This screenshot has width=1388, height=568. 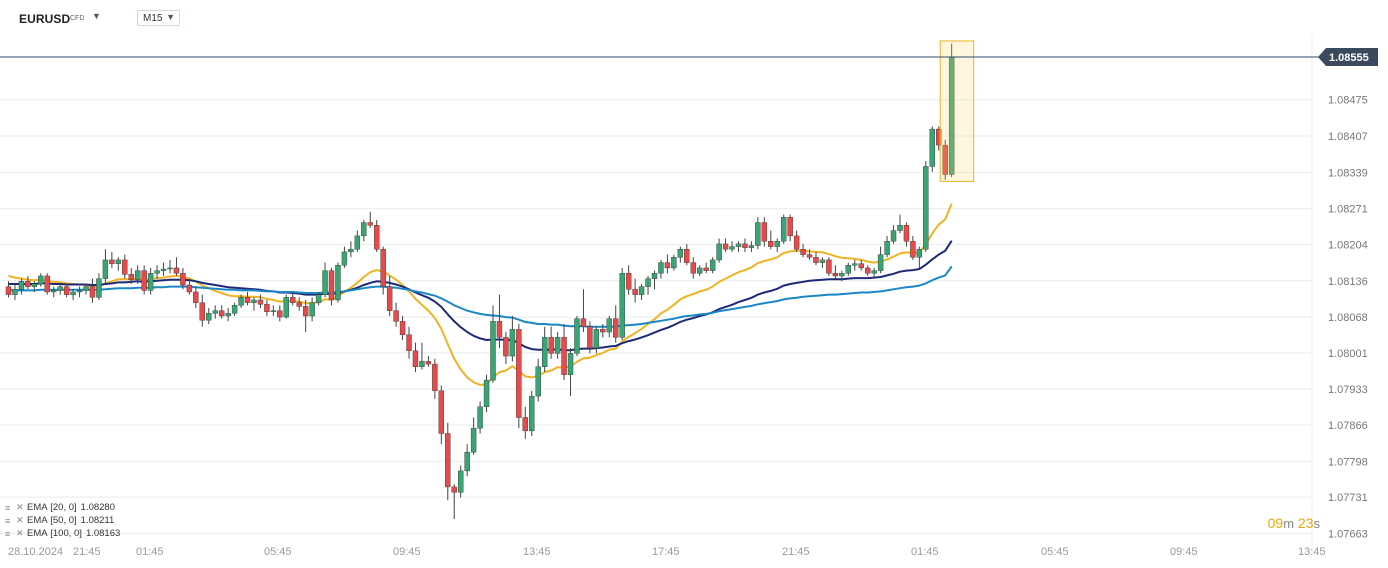 What do you see at coordinates (96, 16) in the screenshot?
I see `caret-down-icon: ▼` at bounding box center [96, 16].